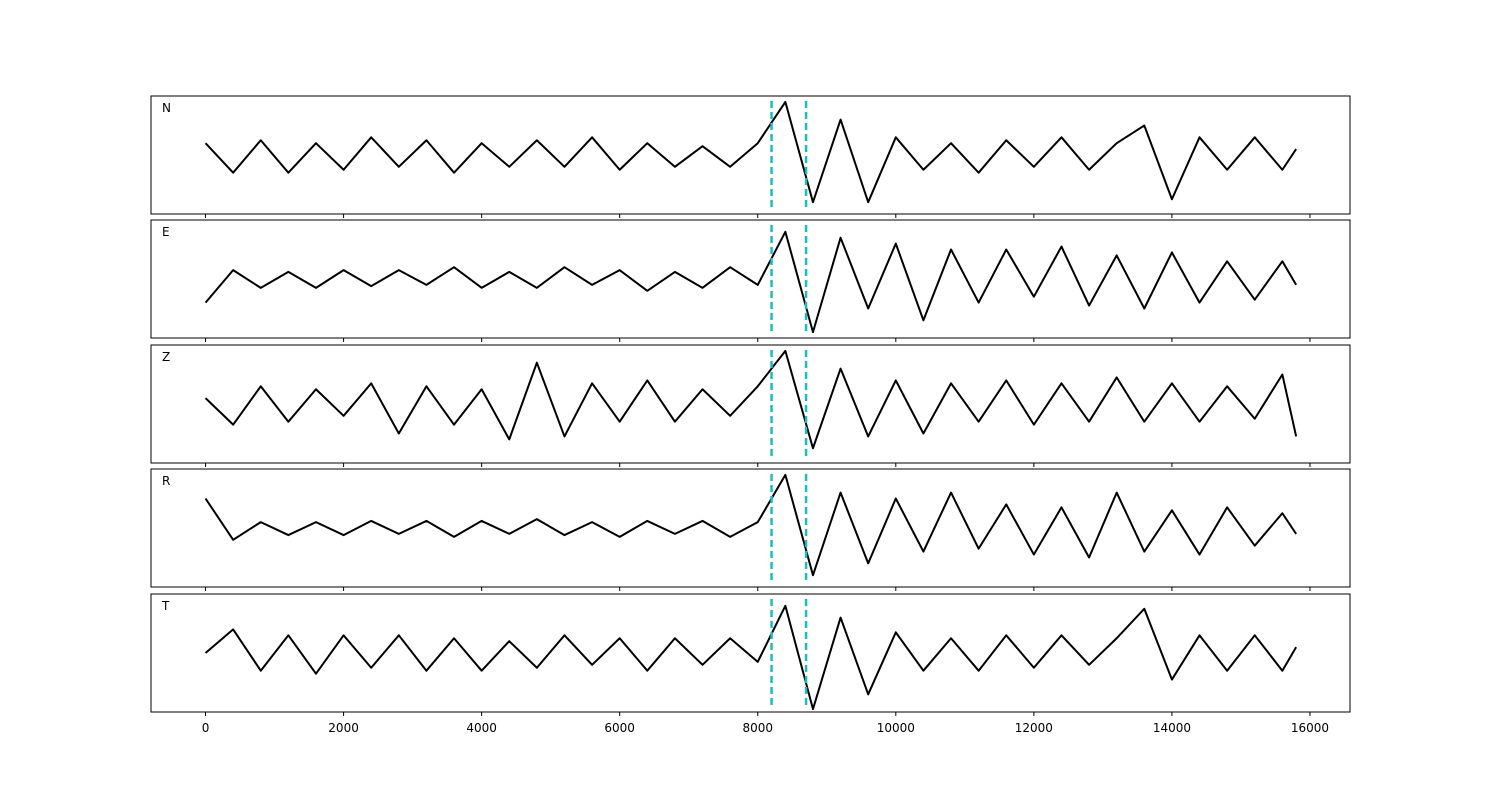  What do you see at coordinates (481, 728) in the screenshot?
I see `x-tick-label: 4000` at bounding box center [481, 728].